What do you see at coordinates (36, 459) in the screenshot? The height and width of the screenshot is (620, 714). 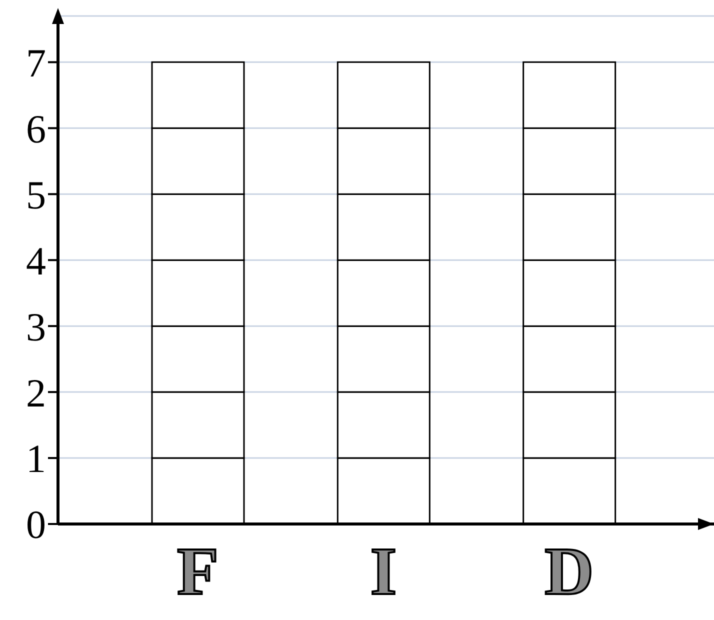 I see `y-tick-label: 1` at bounding box center [36, 459].